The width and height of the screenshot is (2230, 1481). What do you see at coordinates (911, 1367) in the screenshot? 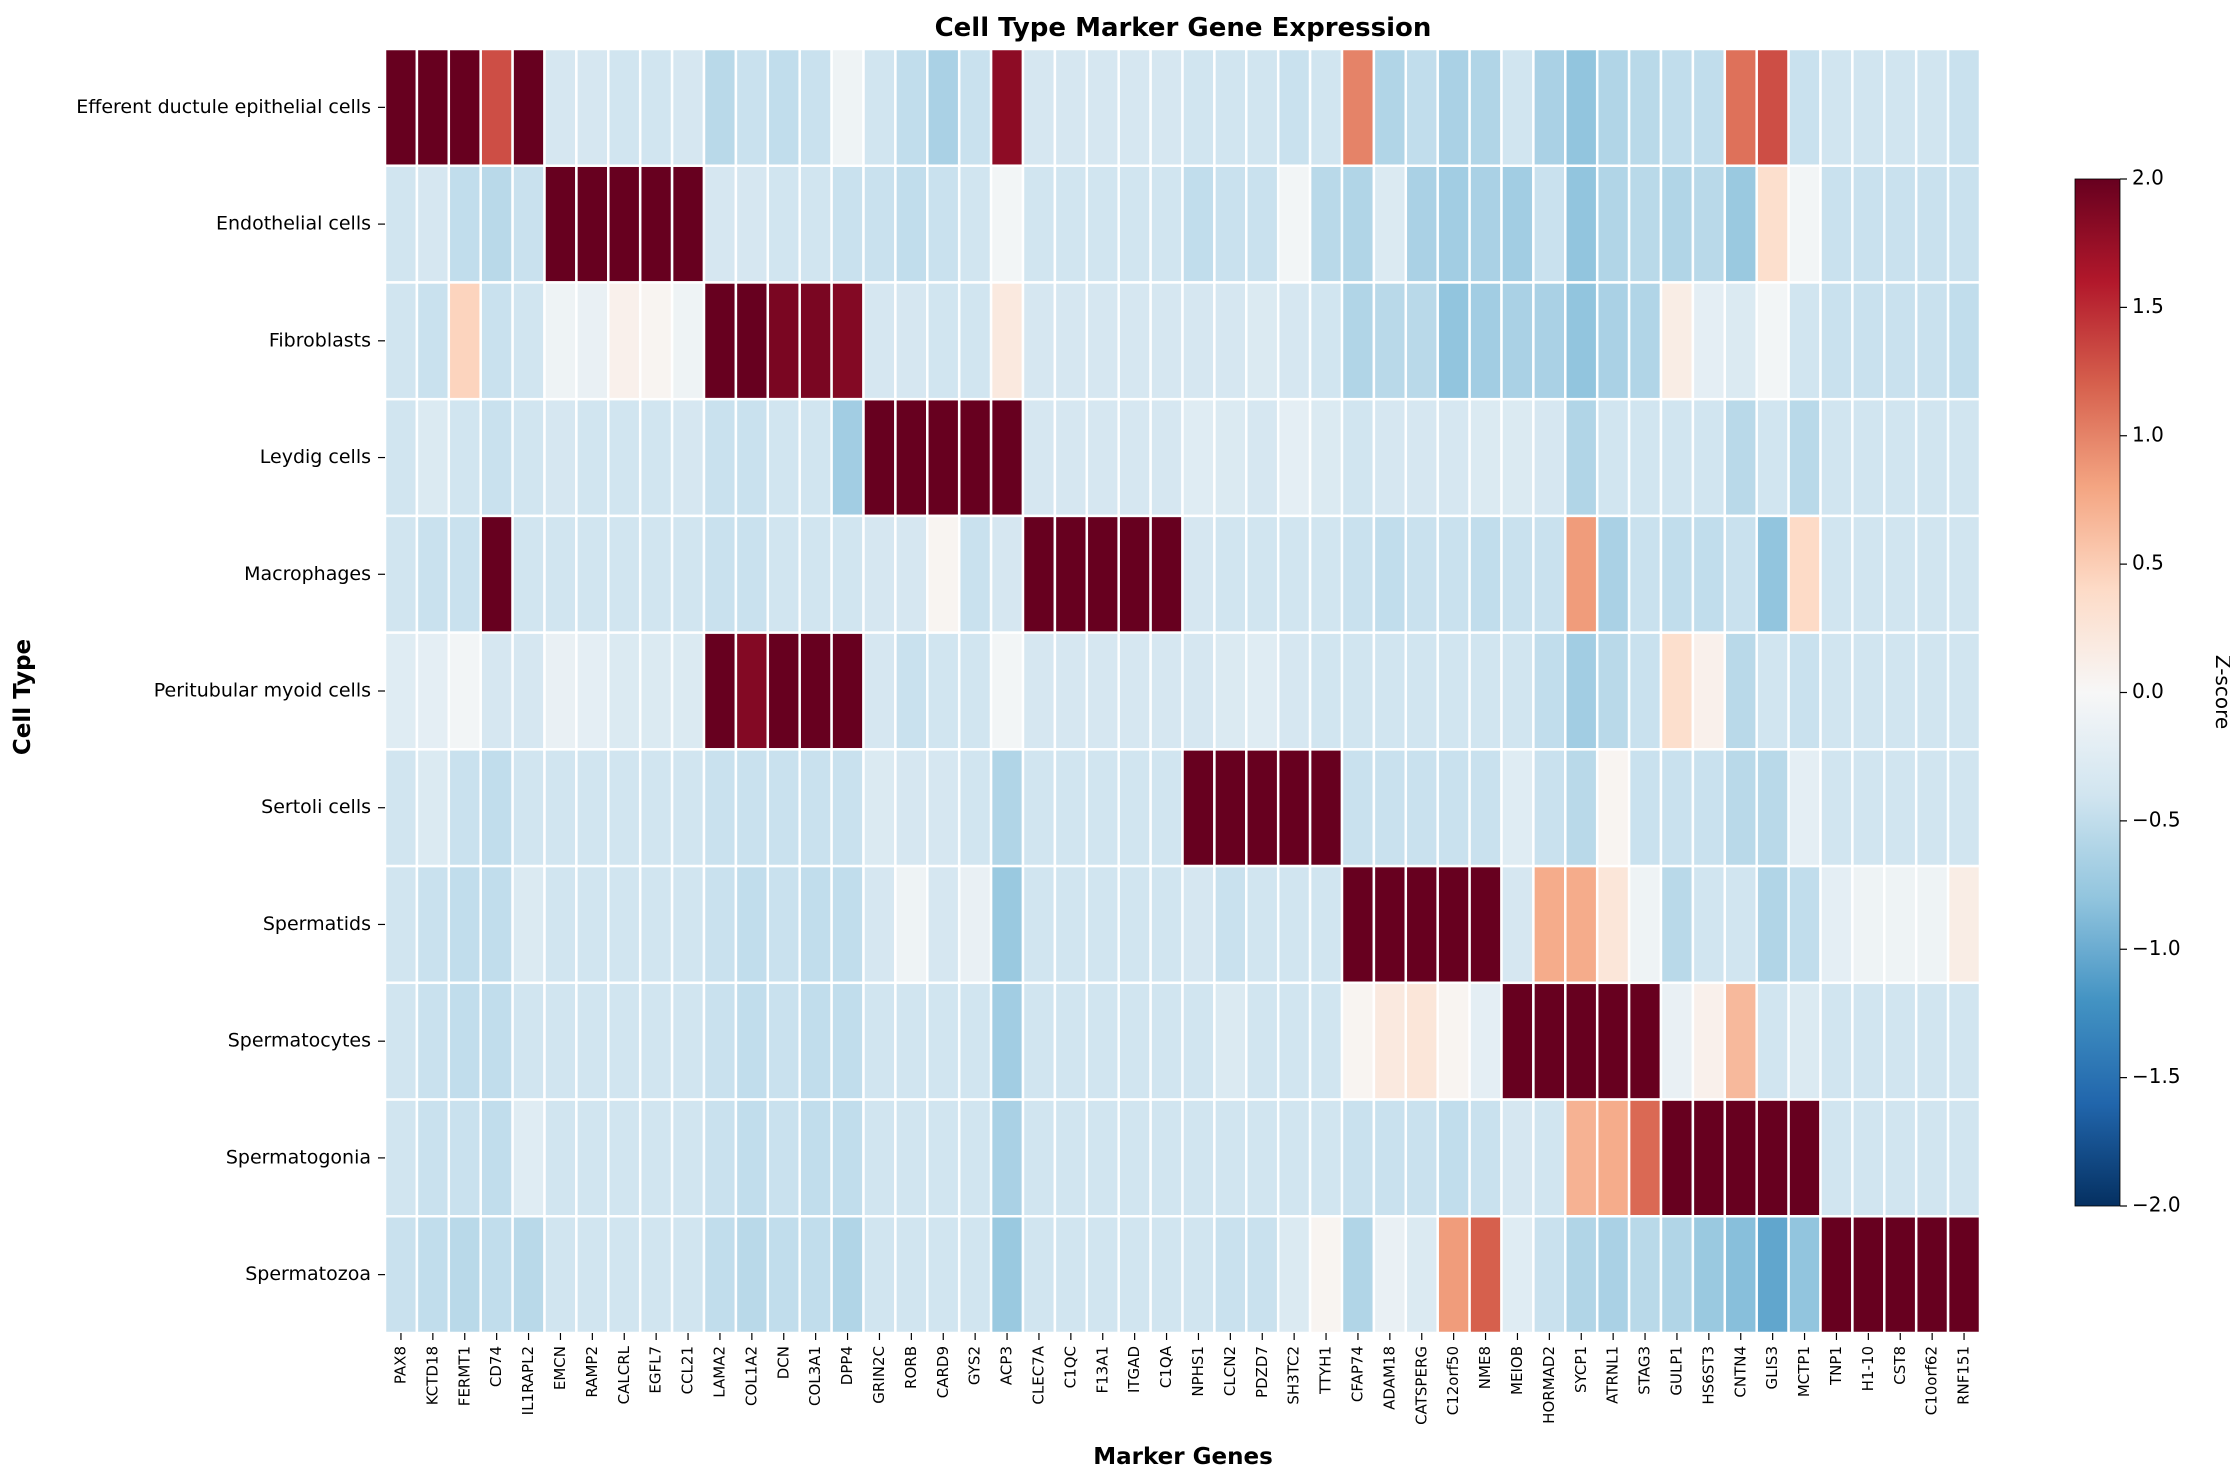
I see `column-label: RORB` at bounding box center [911, 1367].